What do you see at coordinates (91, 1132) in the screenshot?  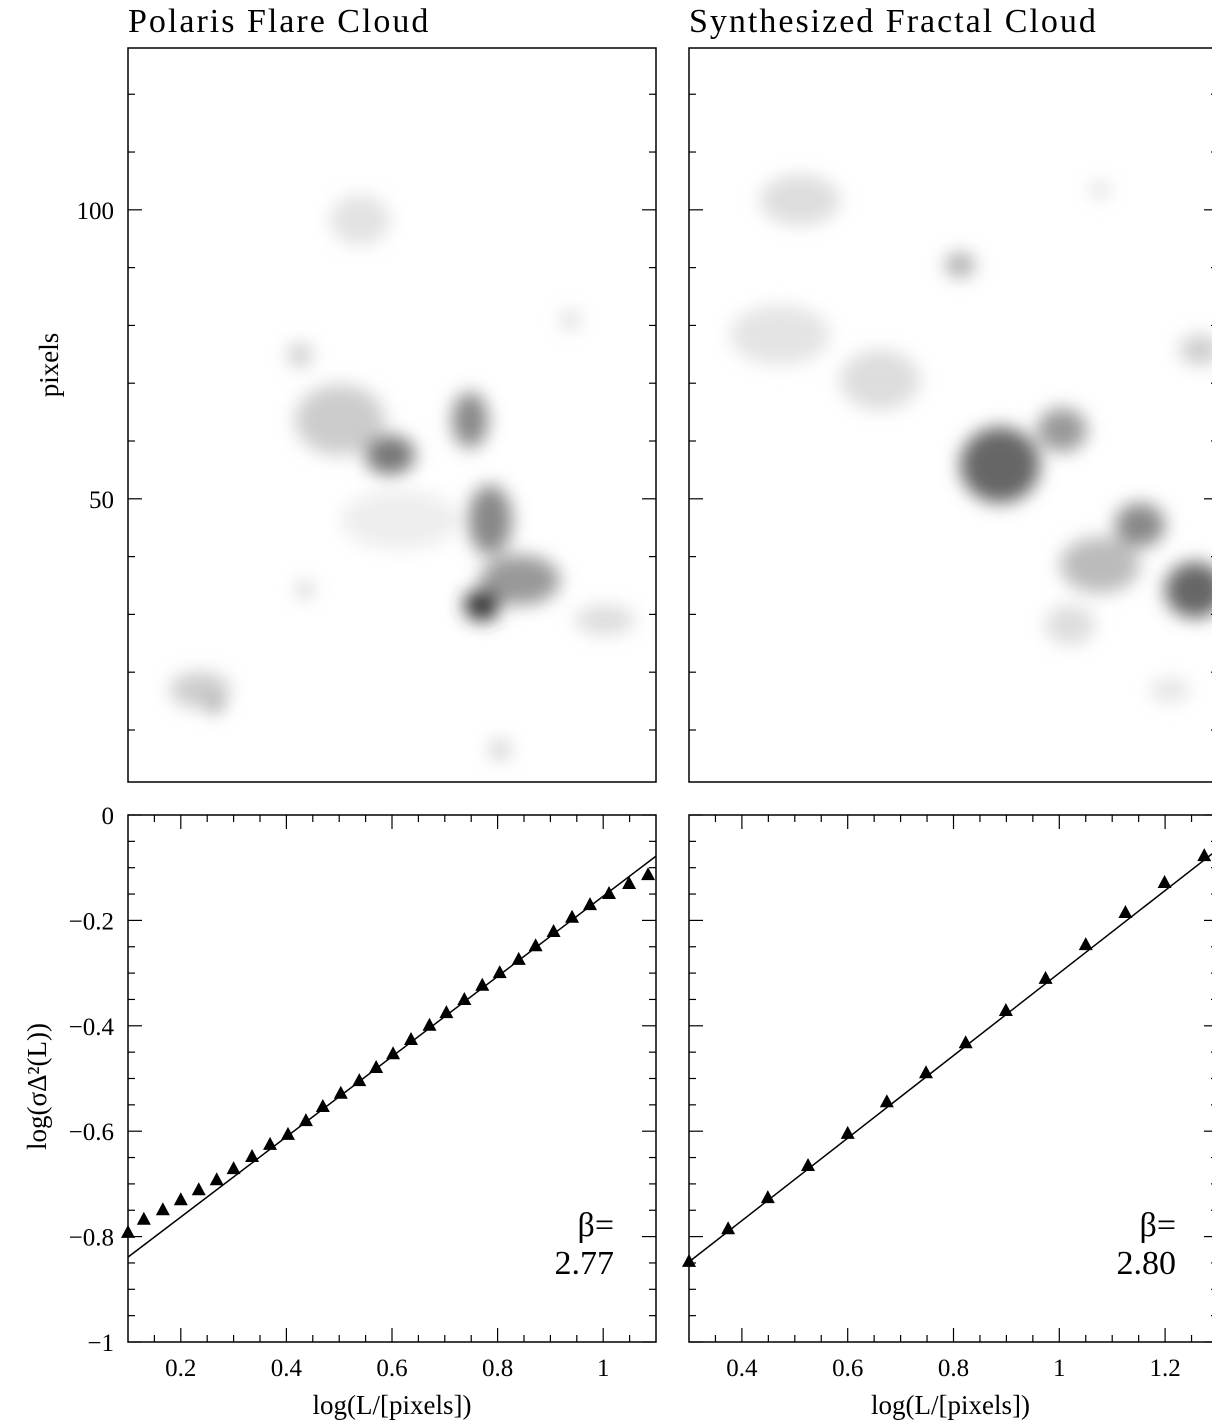 I see `y-tick-label: −0.6` at bounding box center [91, 1132].